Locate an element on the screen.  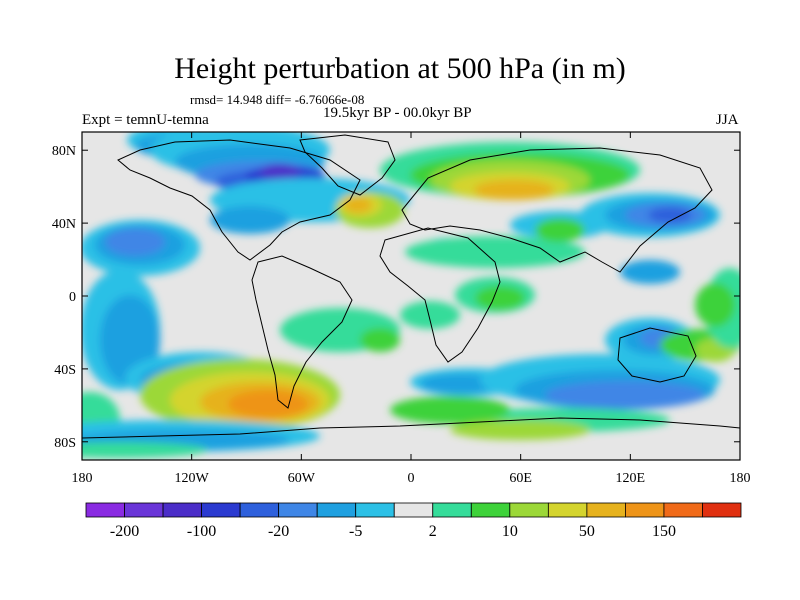
season-label: JJA is located at coordinates (727, 120).